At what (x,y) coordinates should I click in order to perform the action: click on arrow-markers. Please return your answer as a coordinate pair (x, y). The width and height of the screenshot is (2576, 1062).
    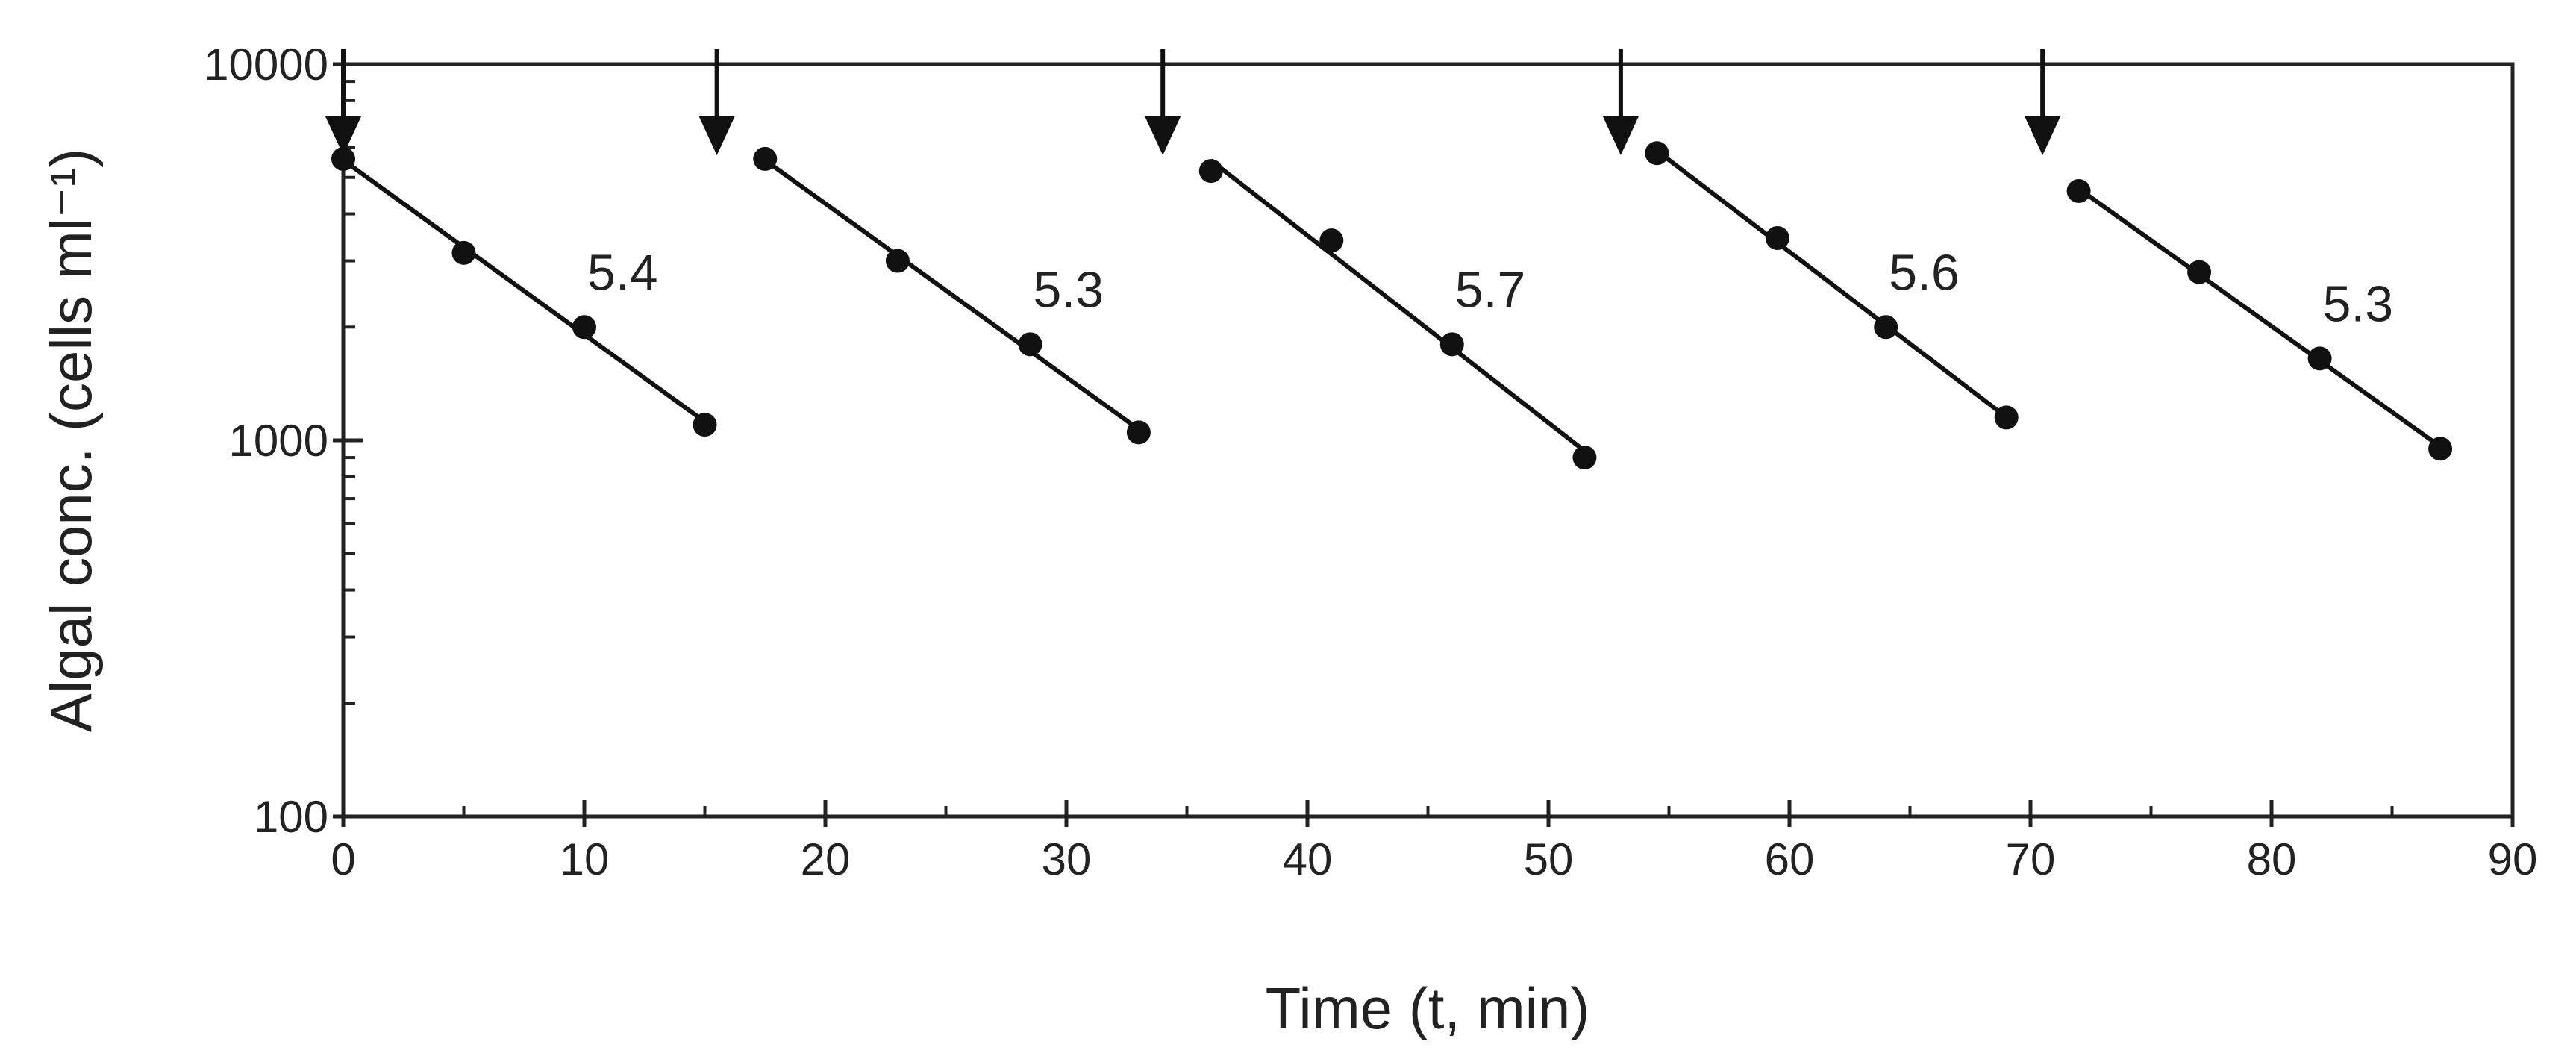
    Looking at the image, I should click on (1193, 102).